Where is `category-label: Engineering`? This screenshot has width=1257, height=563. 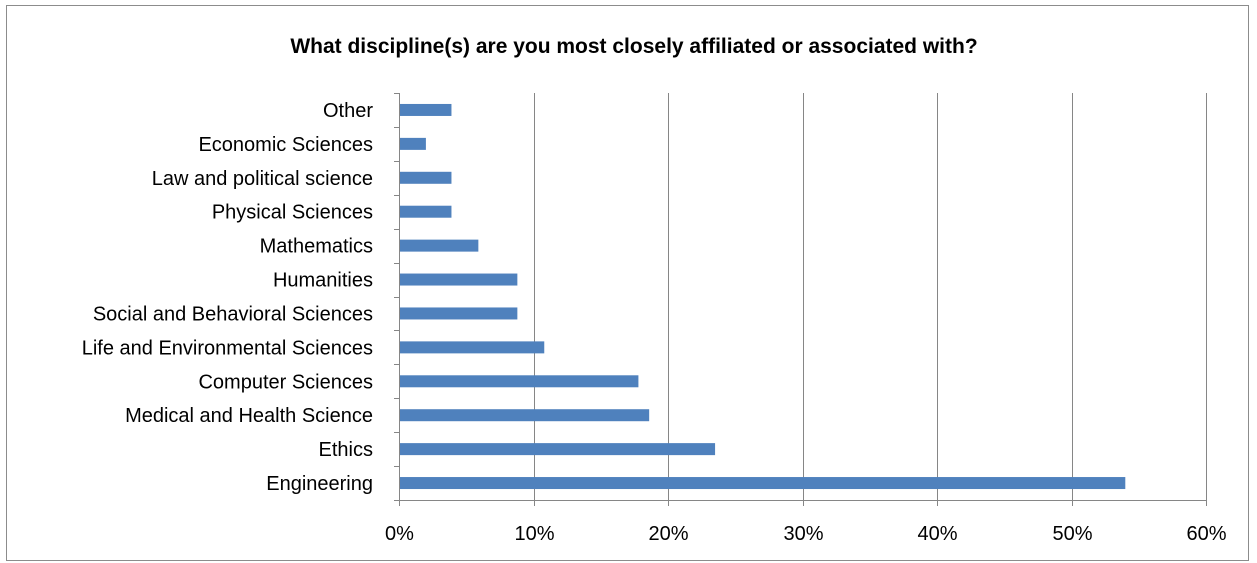 category-label: Engineering is located at coordinates (319, 484).